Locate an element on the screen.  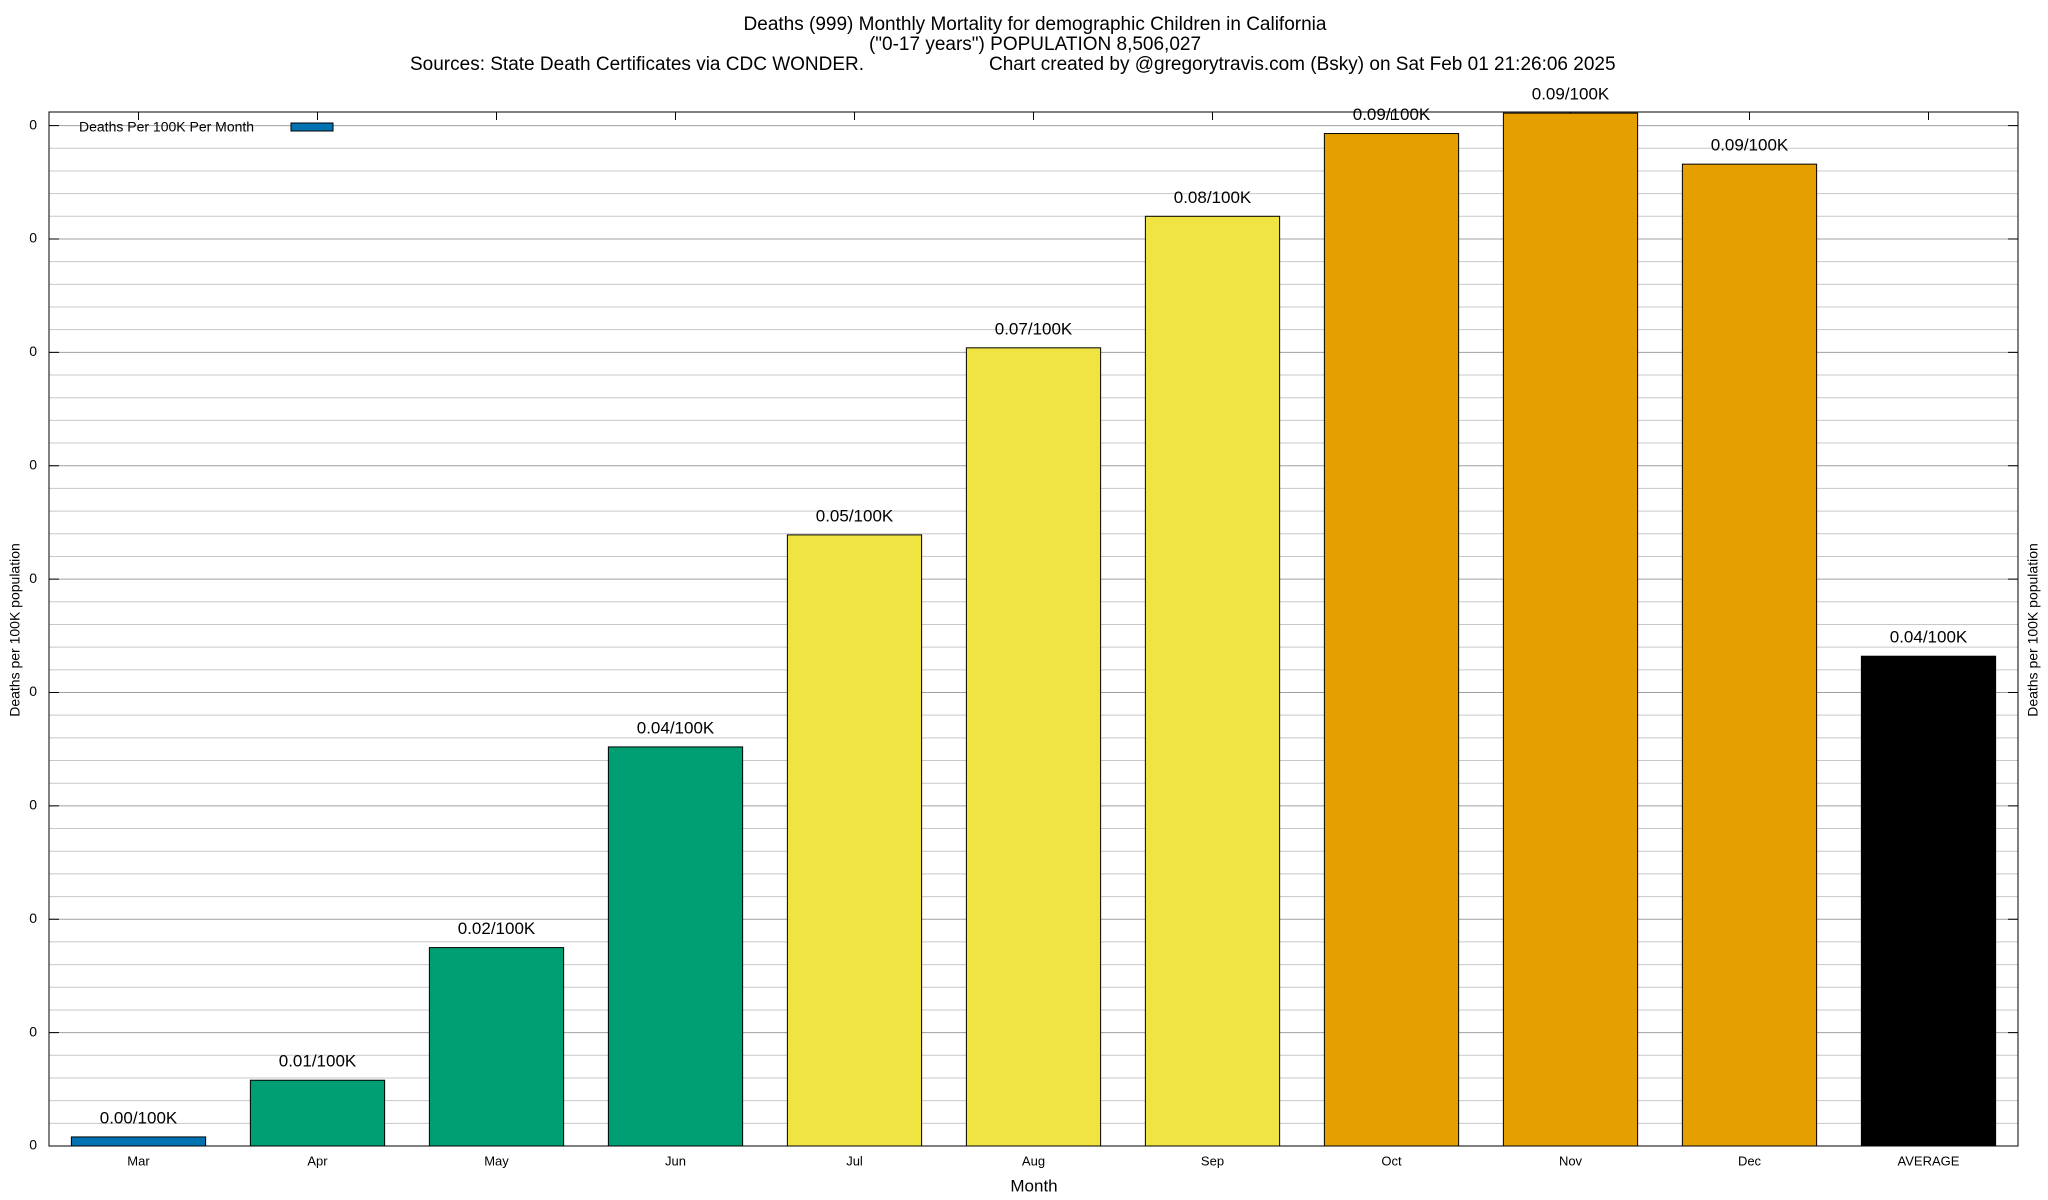
x-tick-label: Oct is located at coordinates (1391, 1160).